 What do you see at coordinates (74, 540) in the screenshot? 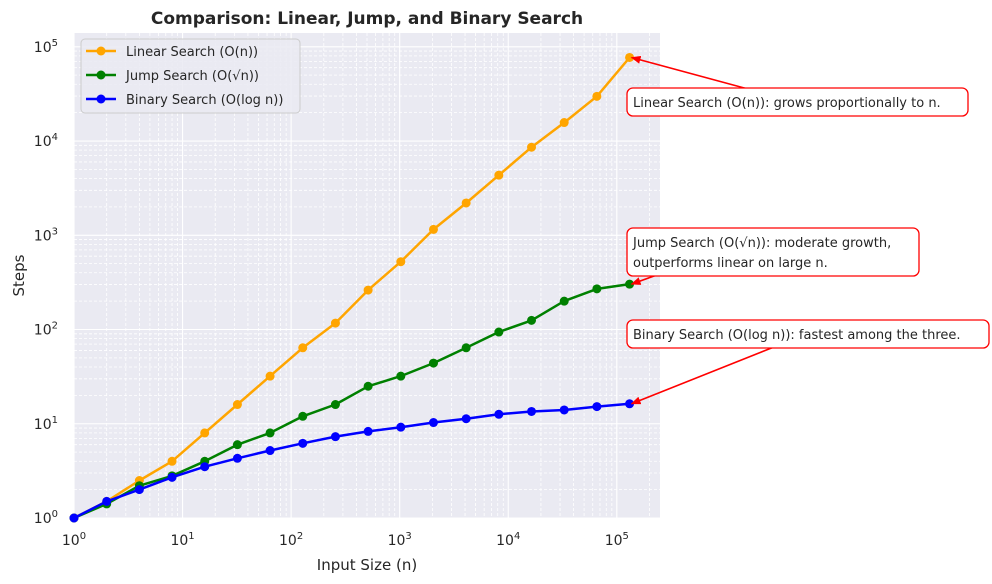
I see `x-tick-label: 100` at bounding box center [74, 540].